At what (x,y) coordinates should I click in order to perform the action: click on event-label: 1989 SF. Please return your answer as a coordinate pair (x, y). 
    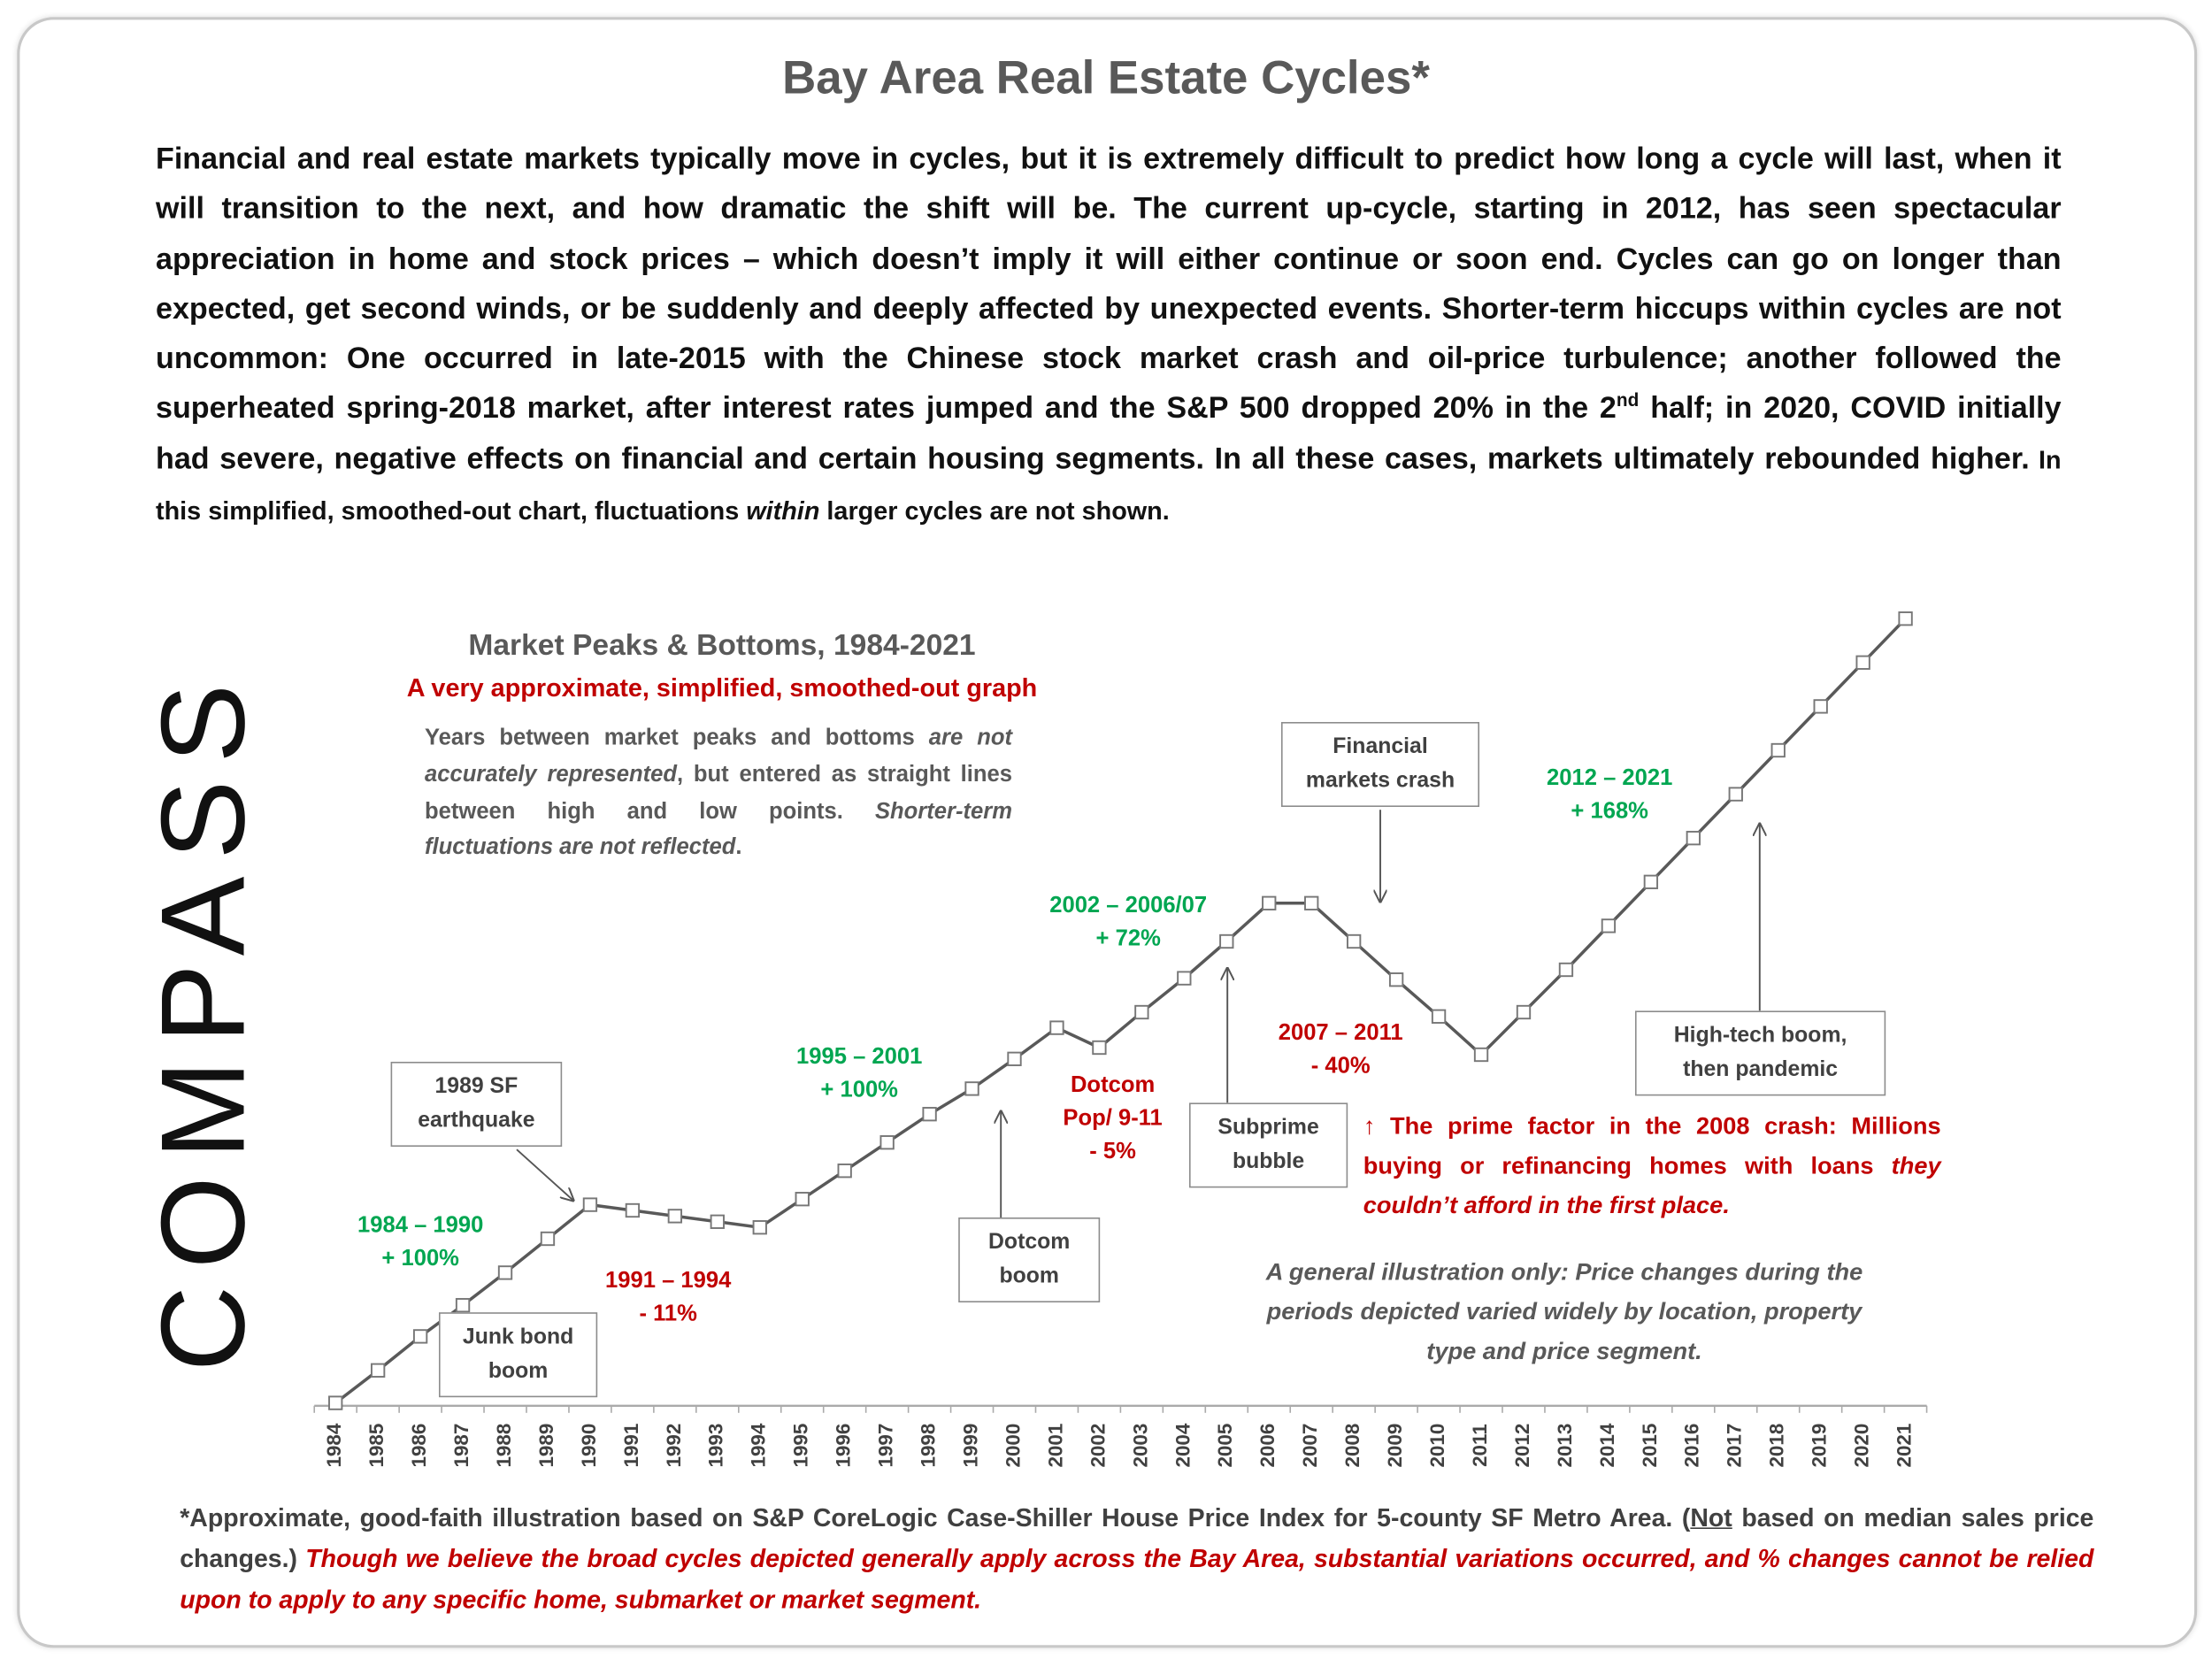
    Looking at the image, I should click on (476, 1086).